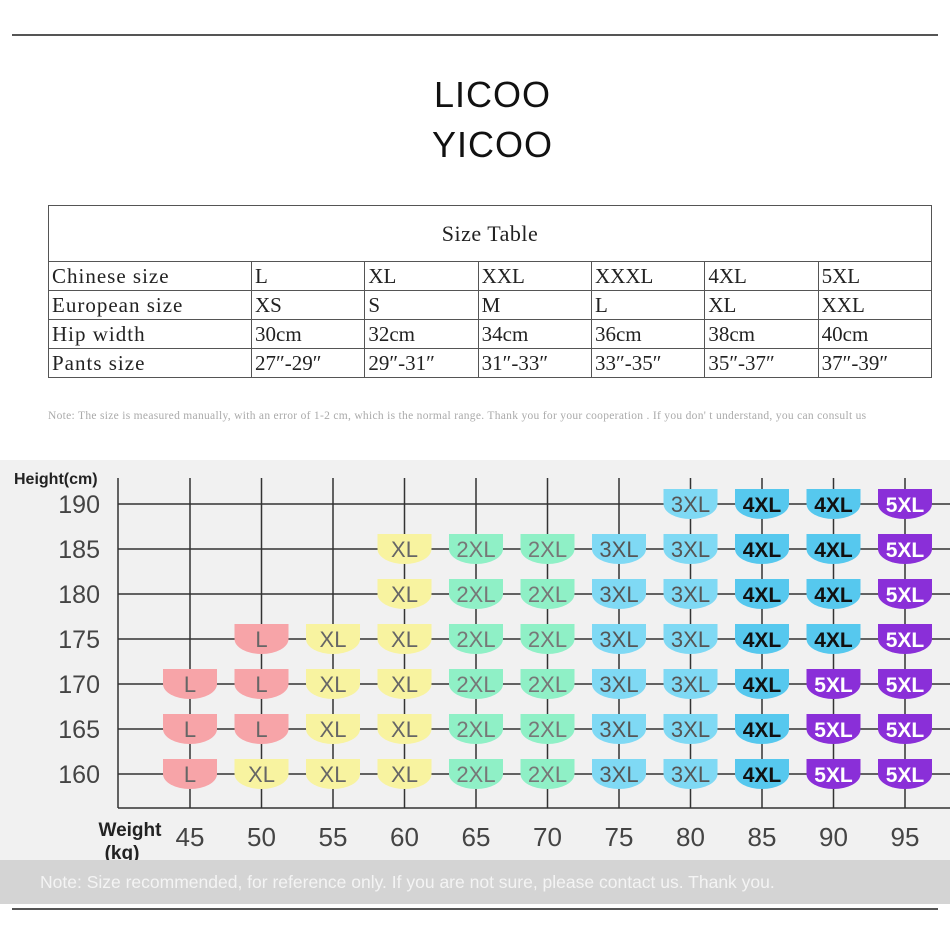 Image resolution: width=950 pixels, height=950 pixels. I want to click on x-tick-label: 55, so click(333, 837).